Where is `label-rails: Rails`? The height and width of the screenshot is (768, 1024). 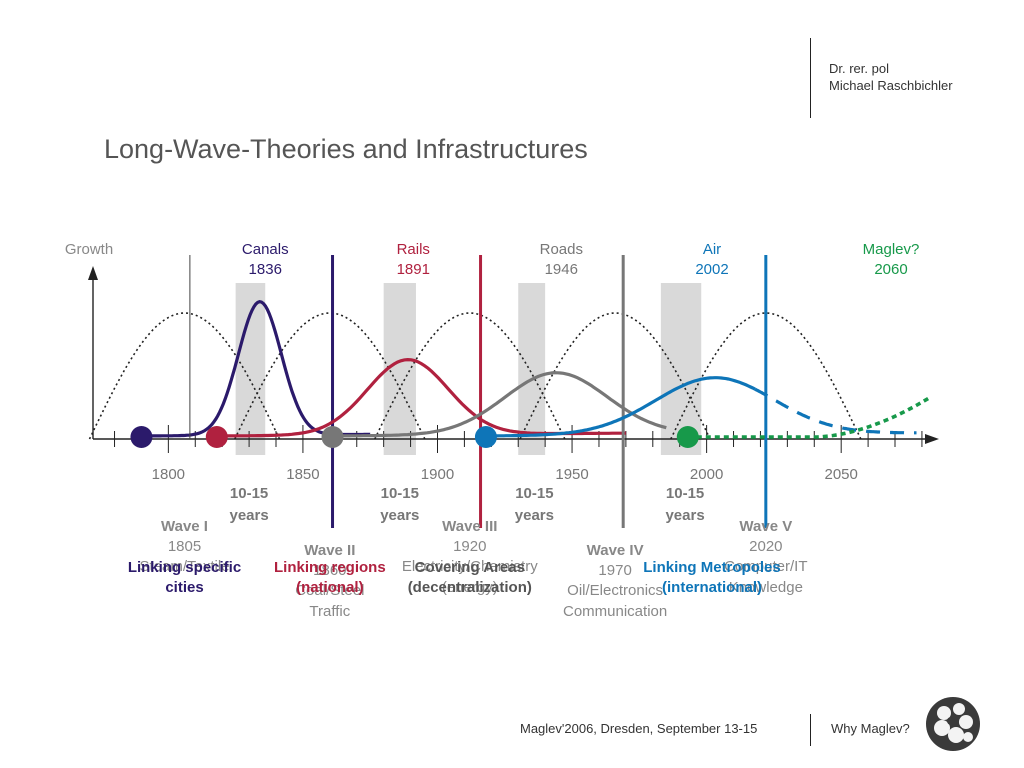 label-rails: Rails is located at coordinates (413, 249).